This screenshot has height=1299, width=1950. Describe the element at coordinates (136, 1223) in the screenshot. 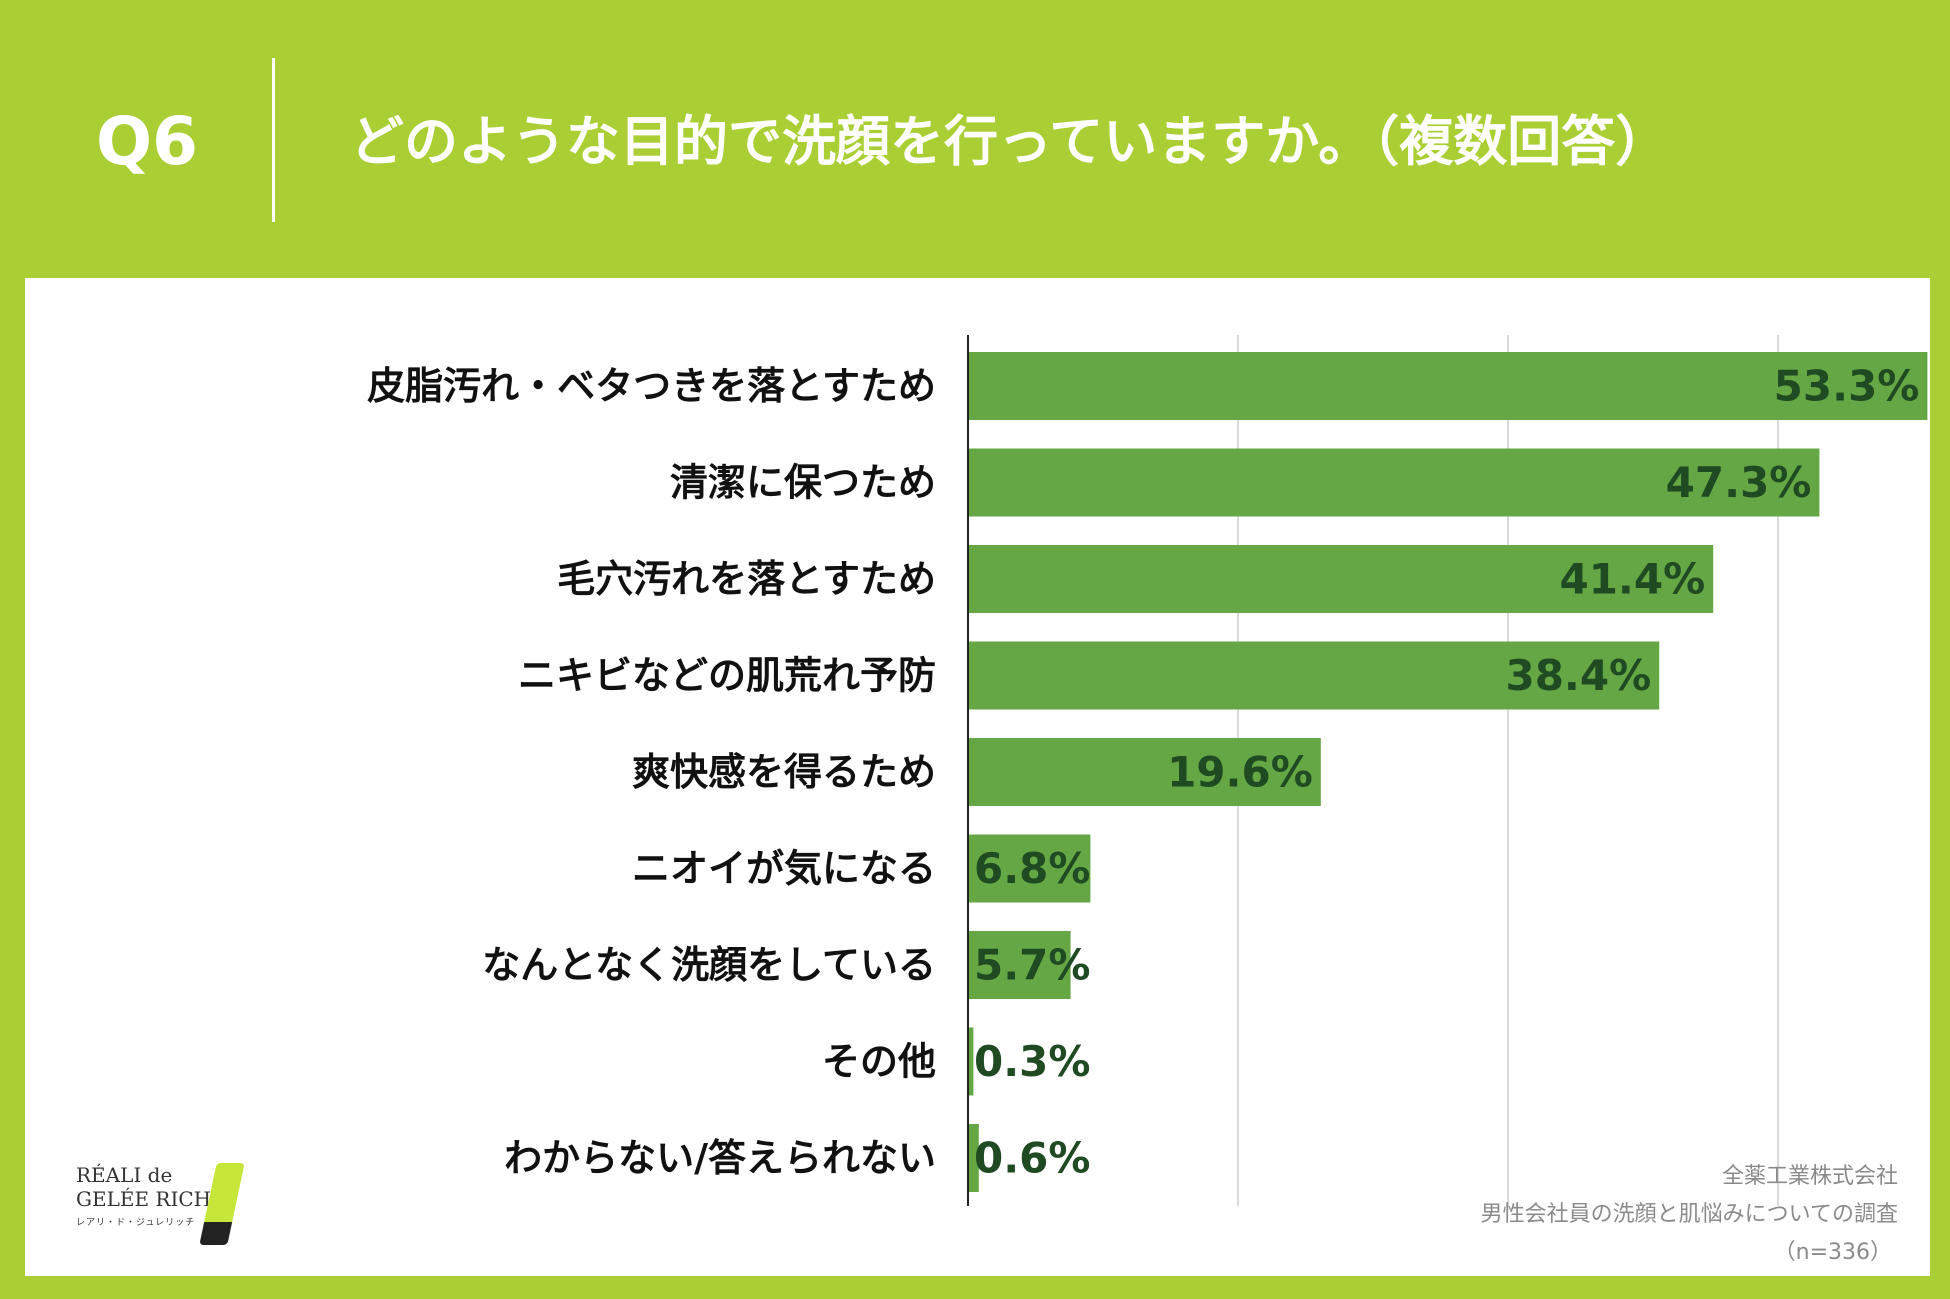

I see `logo-line-3: レアリ・ド・ジュレリッチ` at that location.